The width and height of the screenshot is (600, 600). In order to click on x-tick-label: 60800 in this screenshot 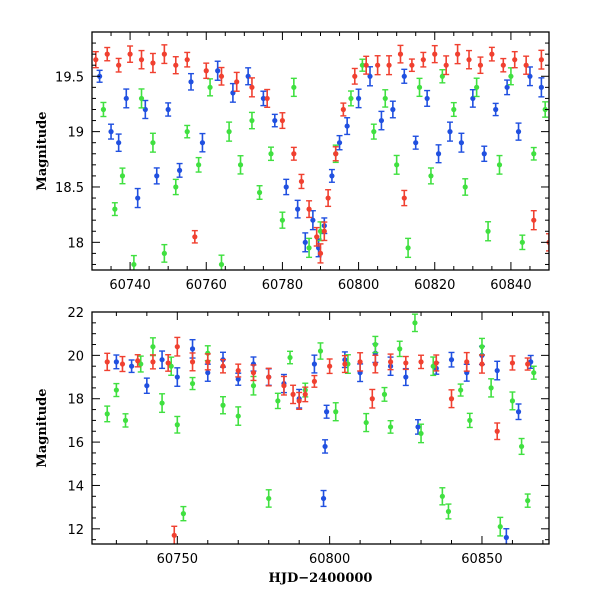, I will do `click(329, 559)`.